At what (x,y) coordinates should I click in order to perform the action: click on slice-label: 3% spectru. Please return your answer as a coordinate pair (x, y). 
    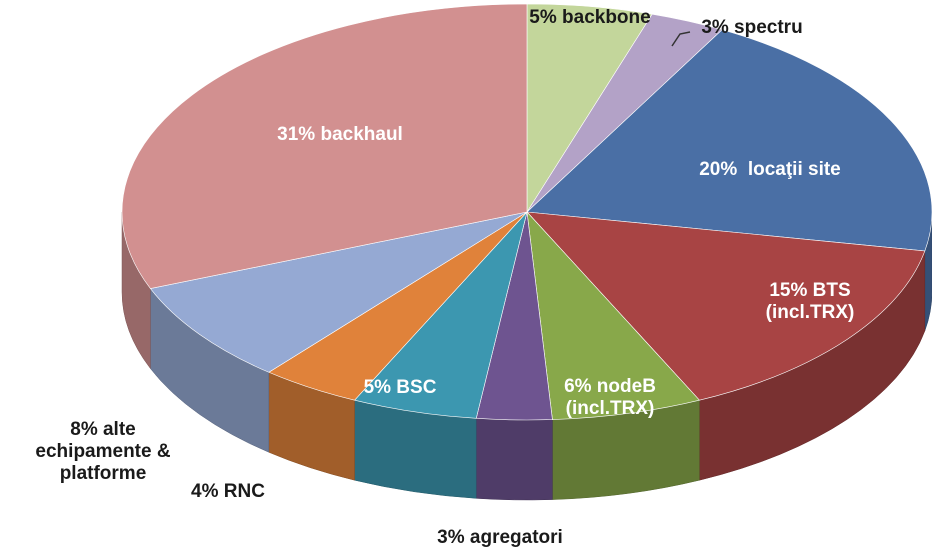
    Looking at the image, I should click on (752, 27).